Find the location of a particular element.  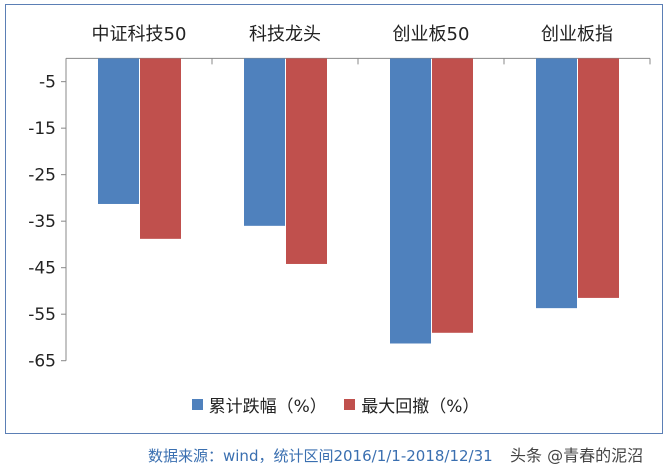

y-tick-label: -35 is located at coordinates (42, 222).